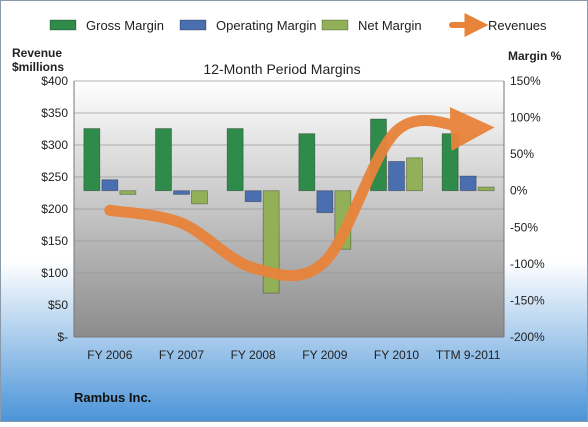  Describe the element at coordinates (62, 337) in the screenshot. I see `left-tick-label: $-` at that location.